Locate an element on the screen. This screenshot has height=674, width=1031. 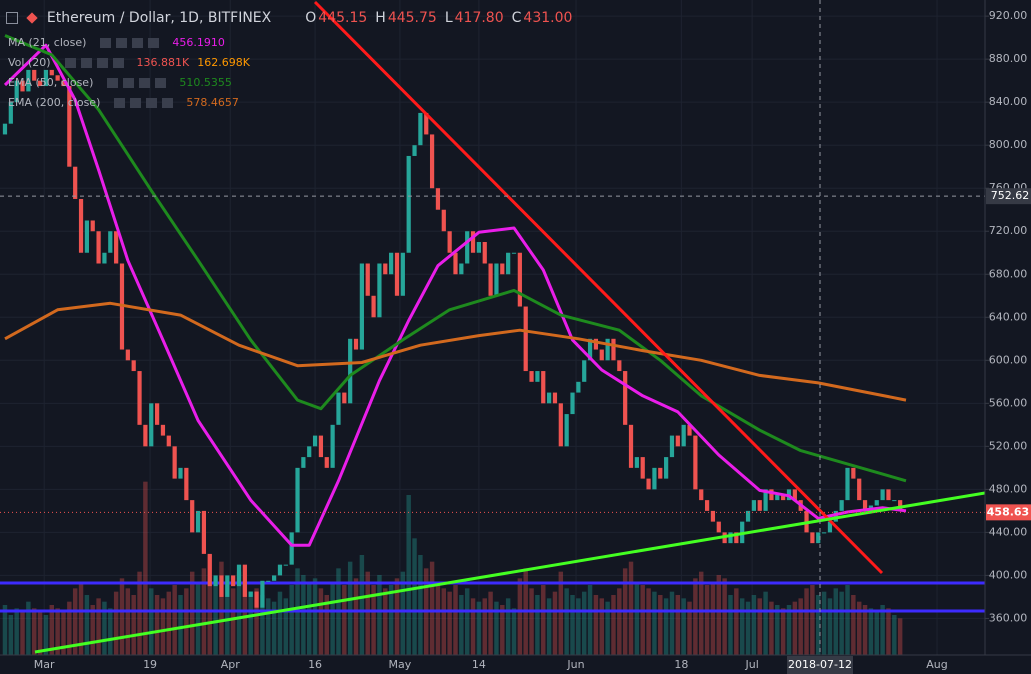
y-tick-label: 640.00 is located at coordinates (1008, 316).